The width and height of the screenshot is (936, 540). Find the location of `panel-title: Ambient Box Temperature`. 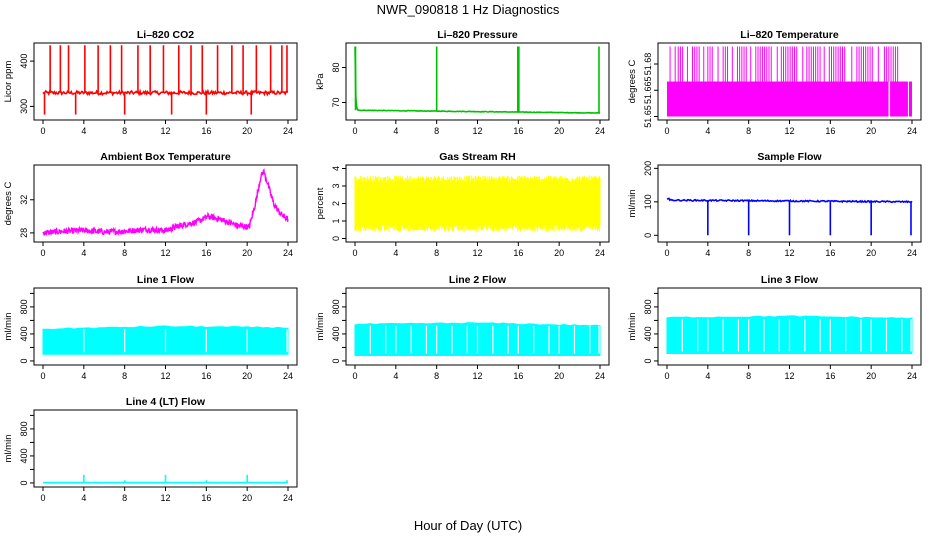

panel-title: Ambient Box Temperature is located at coordinates (165, 157).